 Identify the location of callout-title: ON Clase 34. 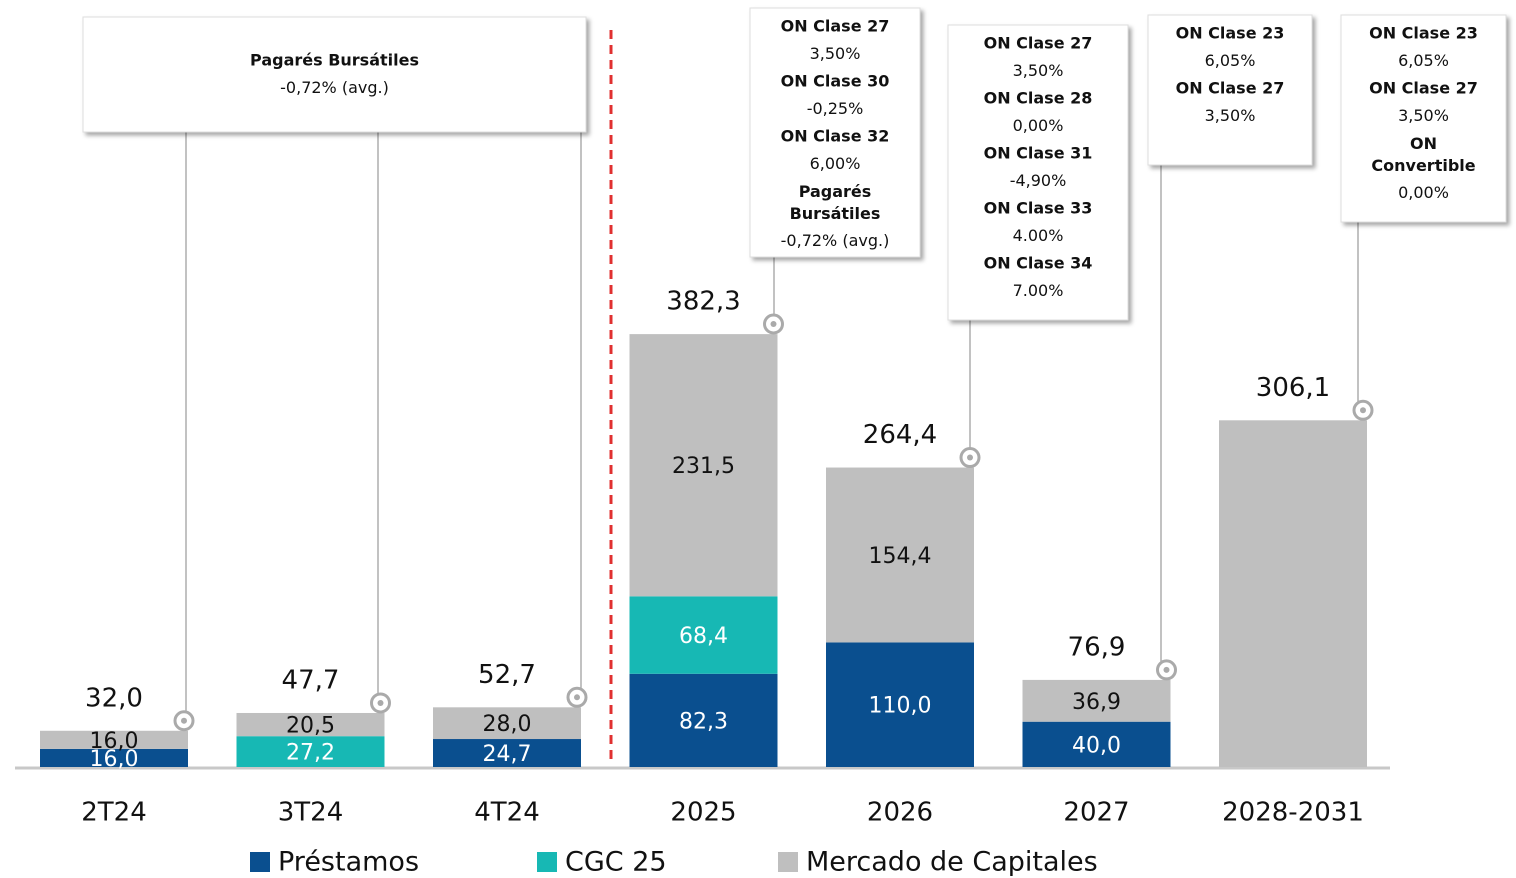
(1038, 263).